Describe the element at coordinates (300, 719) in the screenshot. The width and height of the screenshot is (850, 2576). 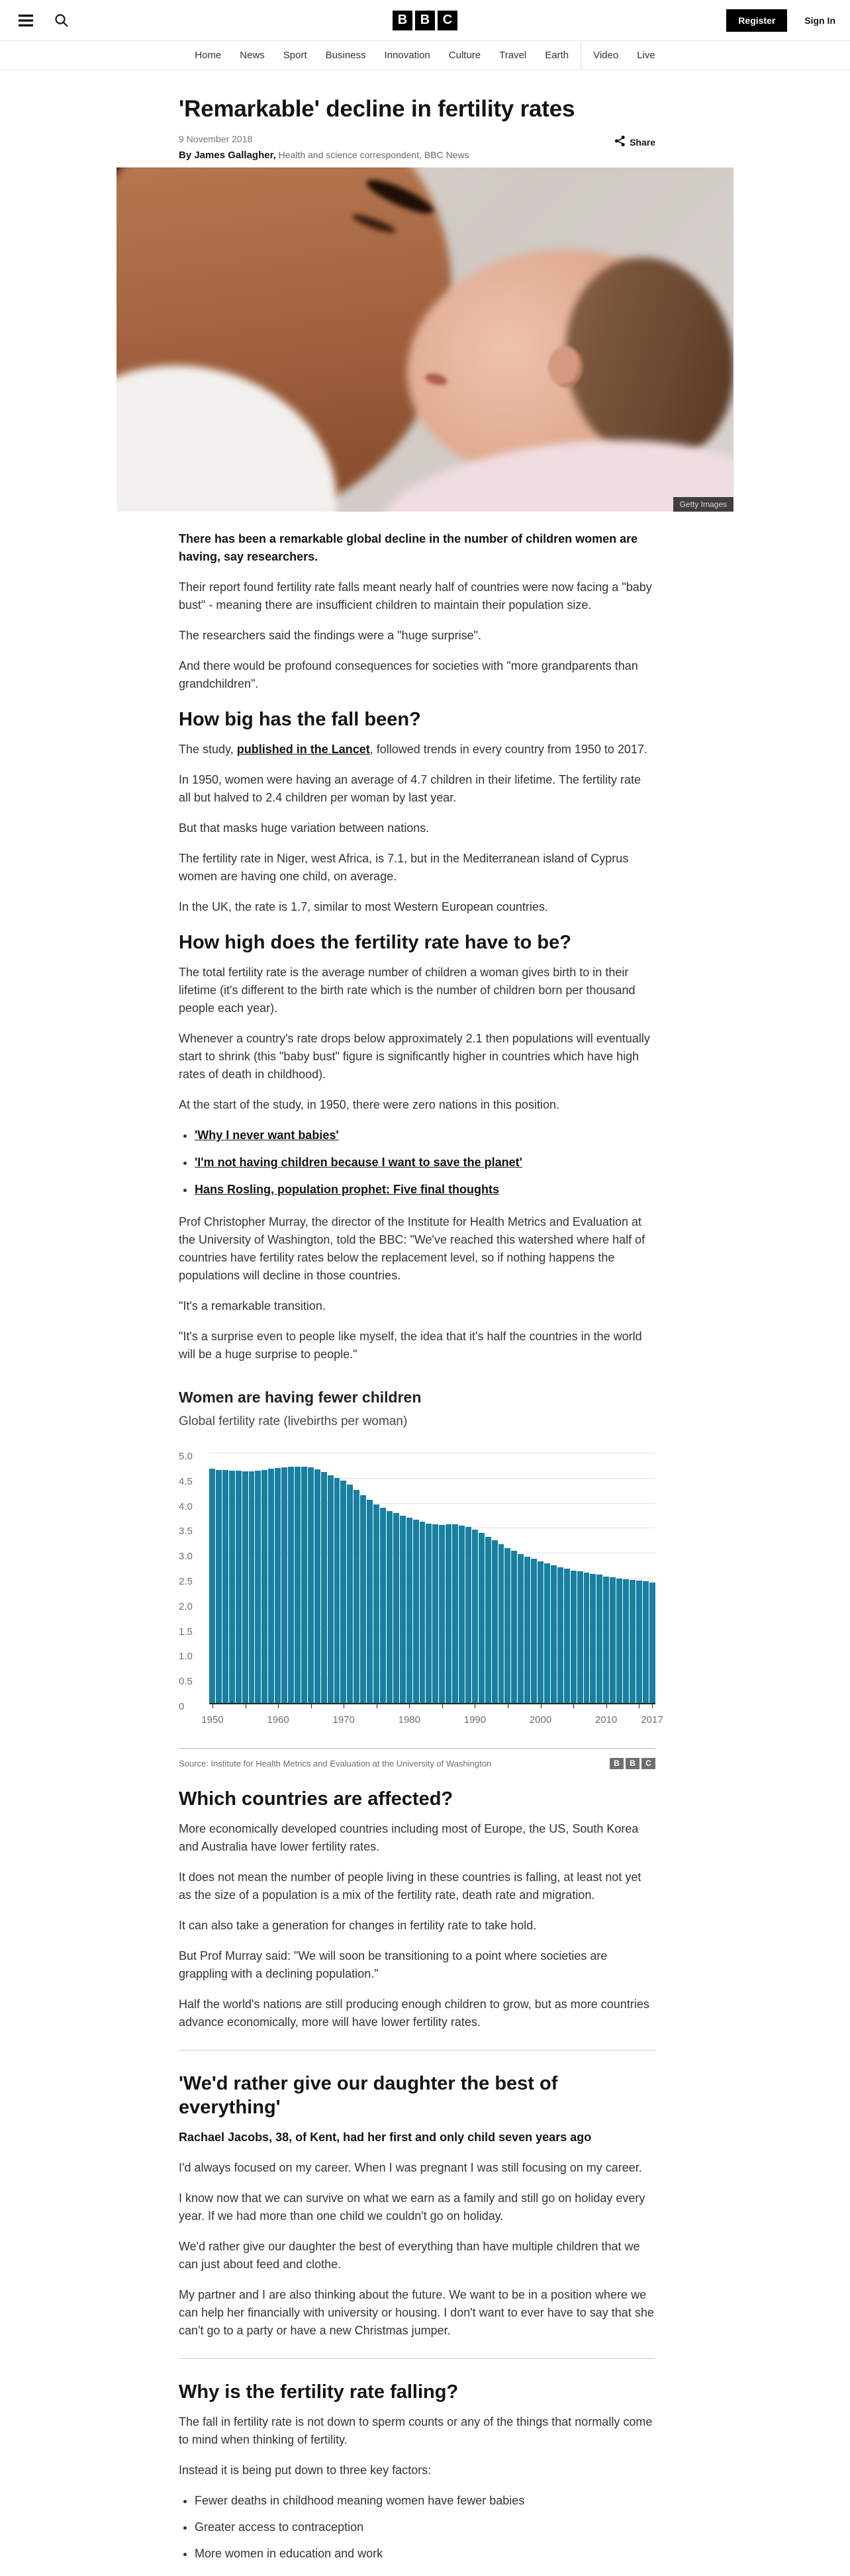
I see `section-heading-fall: How big has the fall been?` at that location.